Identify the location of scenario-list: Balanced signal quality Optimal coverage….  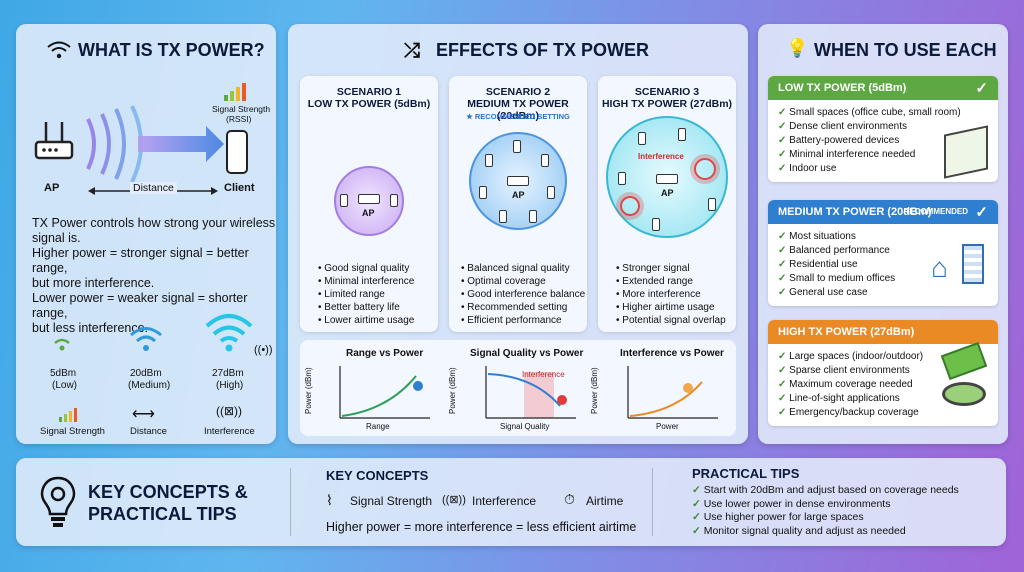
(523, 294).